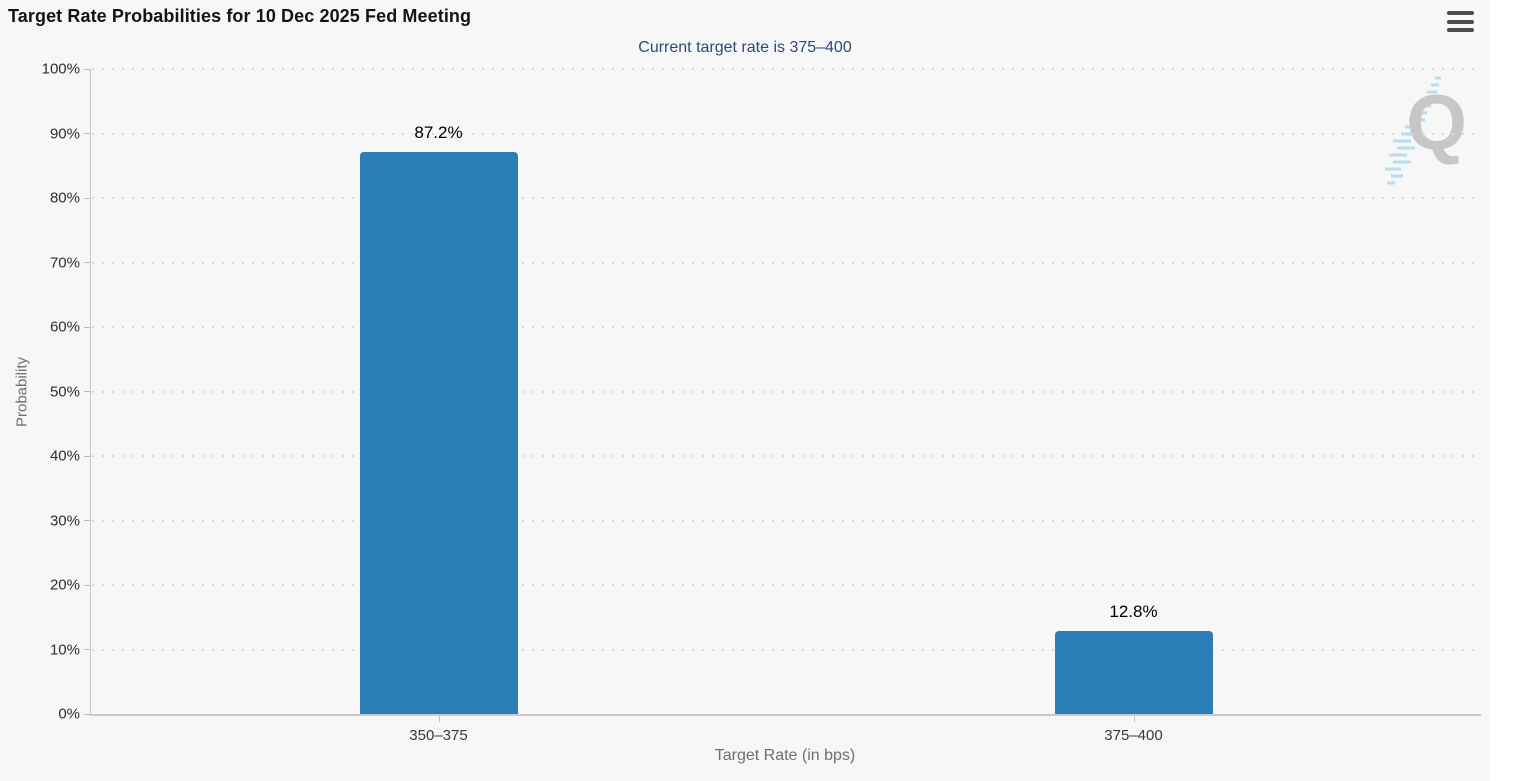  Describe the element at coordinates (745, 47) in the screenshot. I see `chart-subtitle: Current target rate is 375–400` at that location.